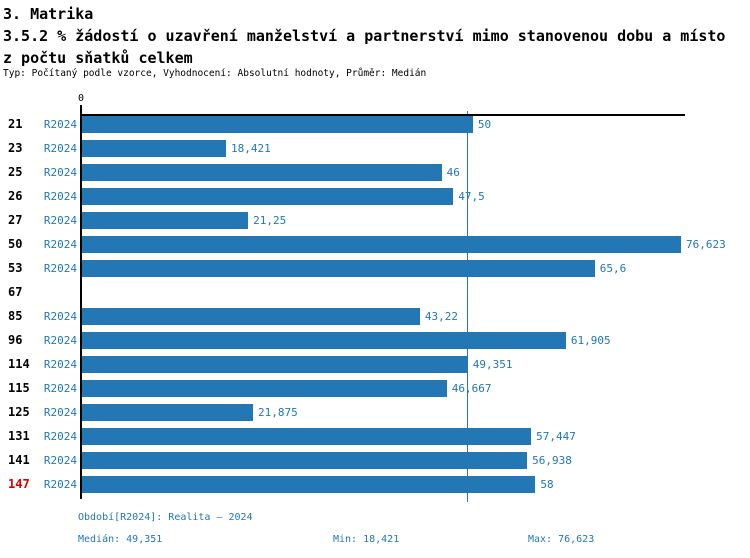  I want to click on chart-row: 147 R2024 58, so click(375, 484).